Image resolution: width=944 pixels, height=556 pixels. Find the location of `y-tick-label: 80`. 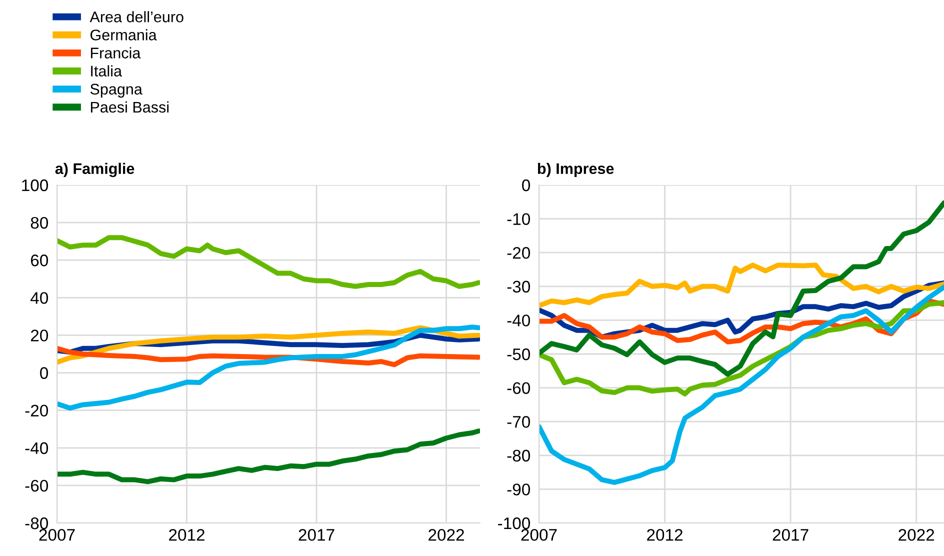

y-tick-label: 80 is located at coordinates (39, 222).